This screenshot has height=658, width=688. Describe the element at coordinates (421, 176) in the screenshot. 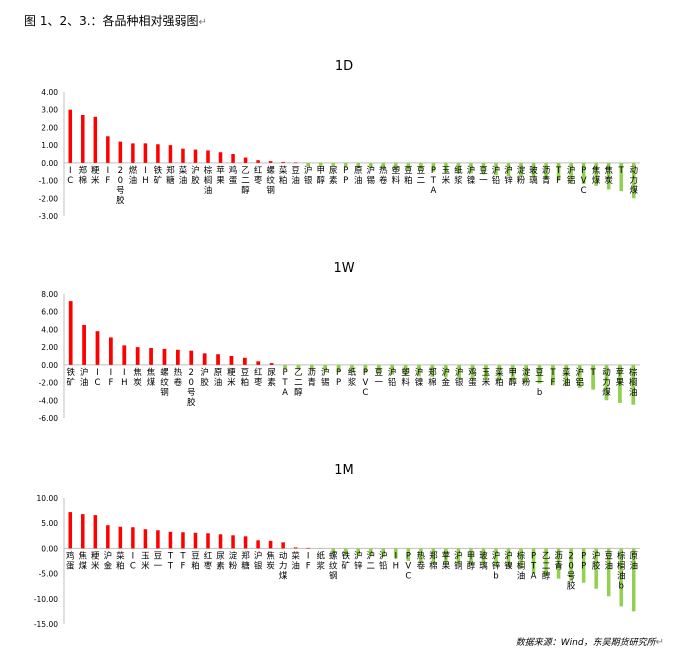

I see `x-category-label: 豆二` at that location.